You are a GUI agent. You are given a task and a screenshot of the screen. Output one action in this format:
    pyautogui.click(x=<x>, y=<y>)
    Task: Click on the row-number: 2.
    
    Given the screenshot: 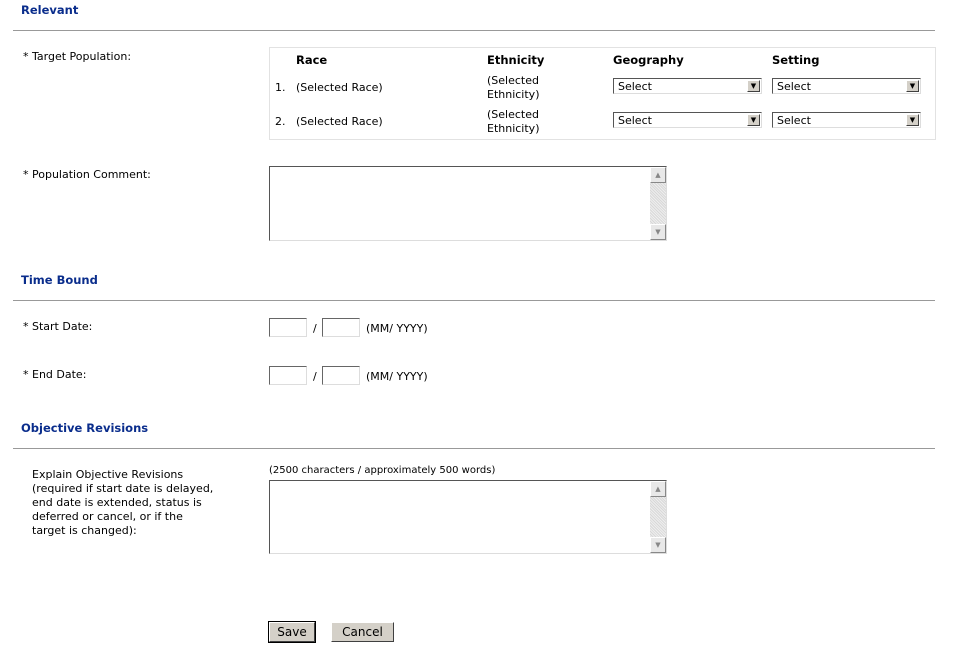 What is the action you would take?
    pyautogui.click(x=280, y=121)
    